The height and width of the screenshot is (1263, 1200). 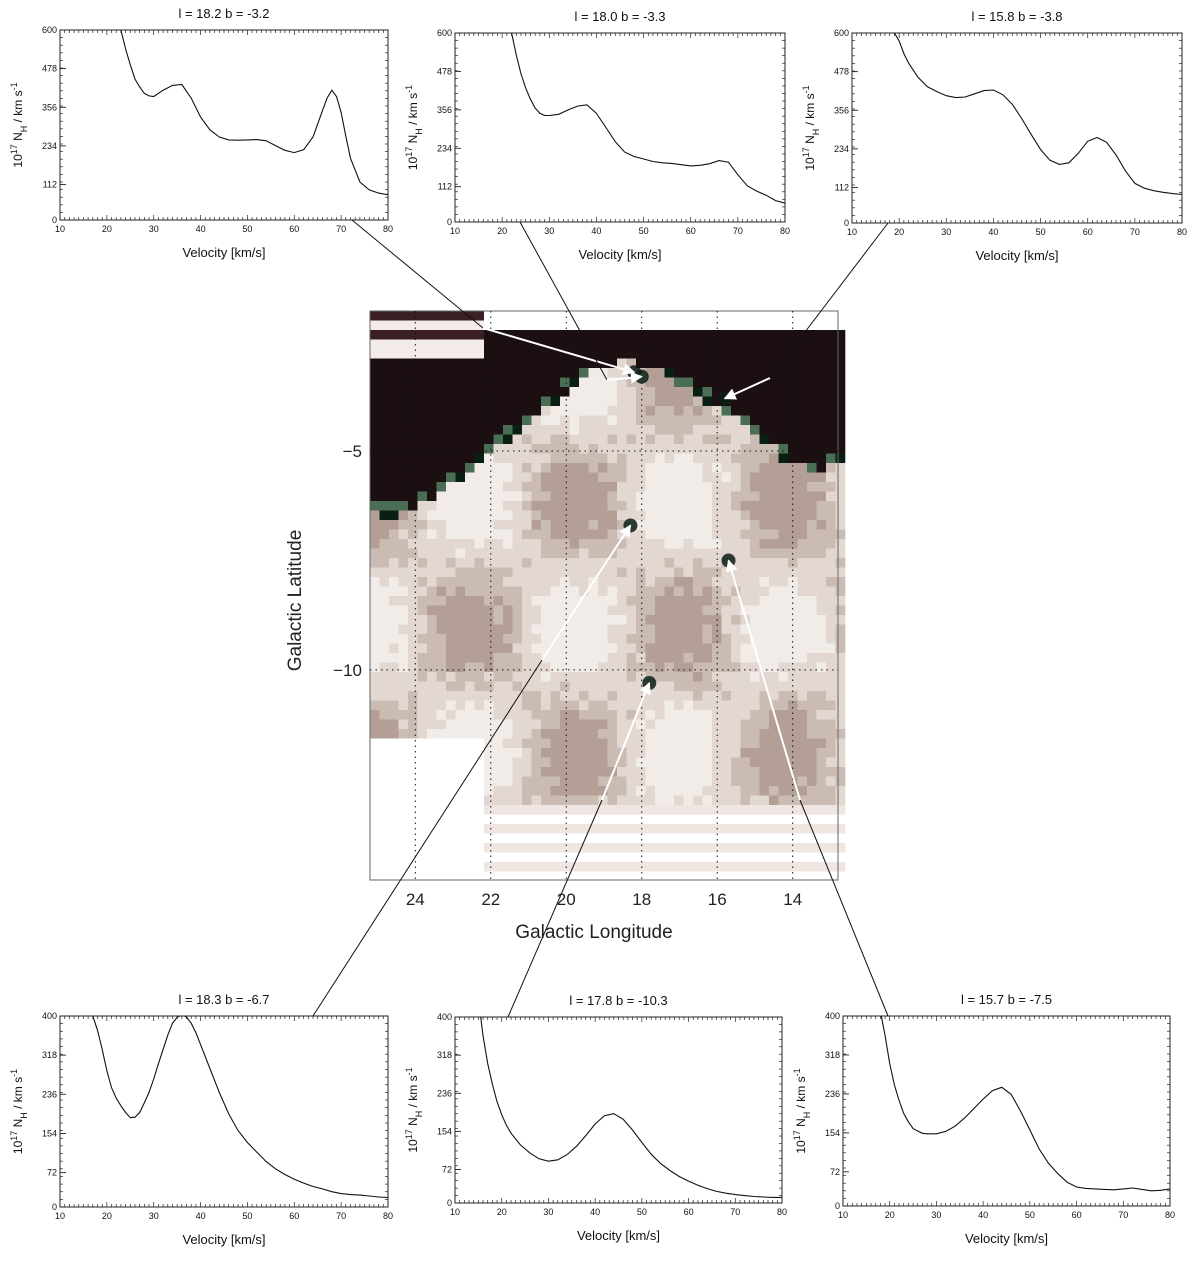 What do you see at coordinates (447, 1170) in the screenshot?
I see `y-tick-label: 72` at bounding box center [447, 1170].